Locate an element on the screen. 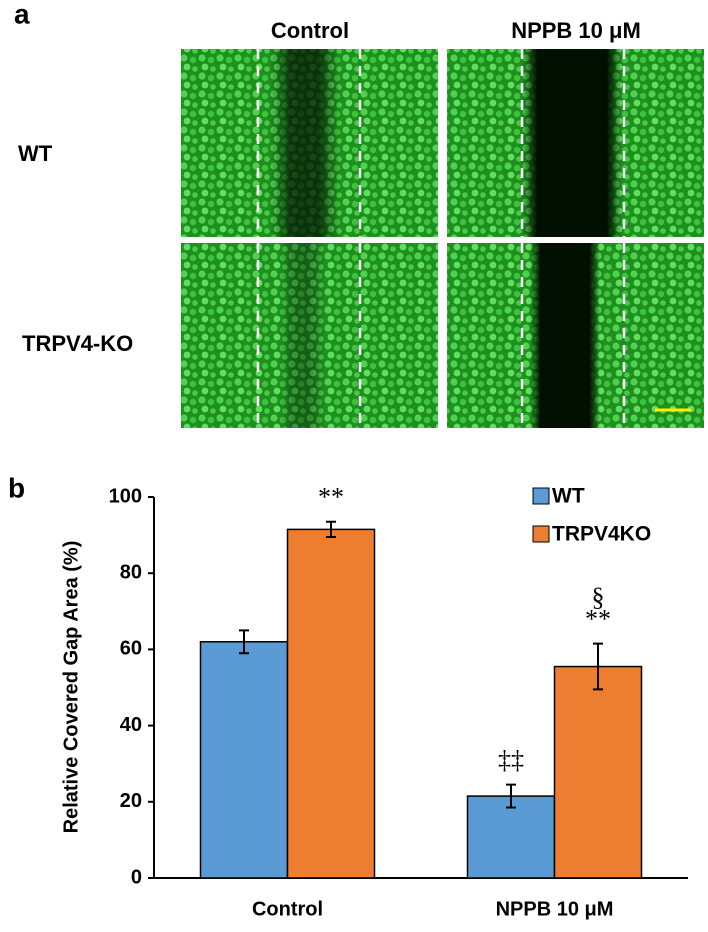 This screenshot has height=932, width=708. y-tick-label: 20 is located at coordinates (131, 801).